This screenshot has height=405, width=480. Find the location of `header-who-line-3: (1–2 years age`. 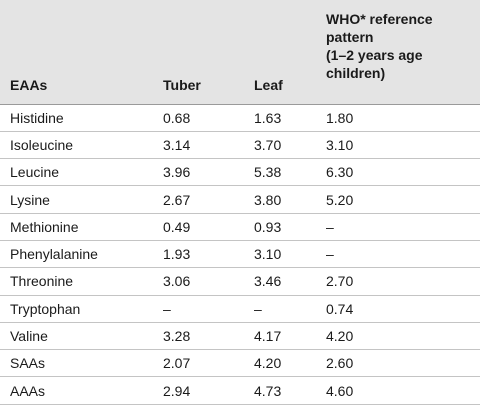

header-who-line-3: (1–2 years age is located at coordinates (374, 55).